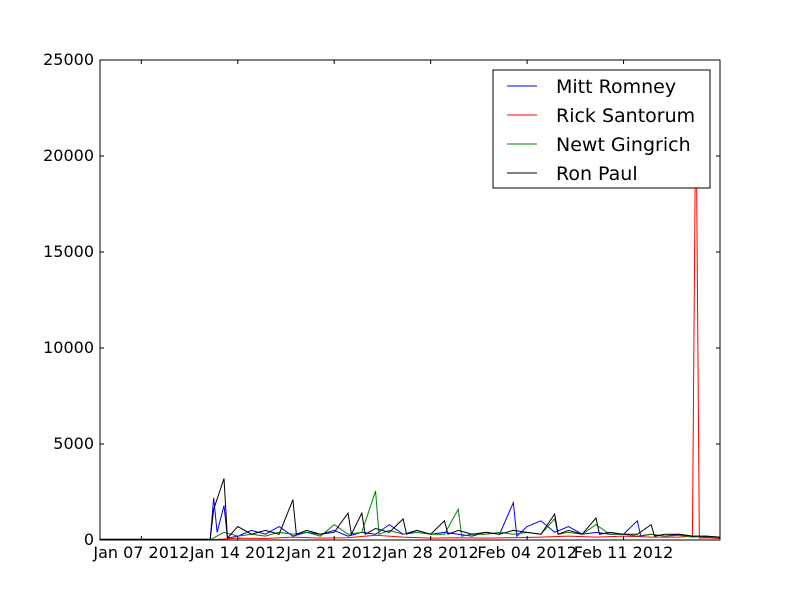  What do you see at coordinates (430, 552) in the screenshot?
I see `x-tick-label: Jan 28 2012` at bounding box center [430, 552].